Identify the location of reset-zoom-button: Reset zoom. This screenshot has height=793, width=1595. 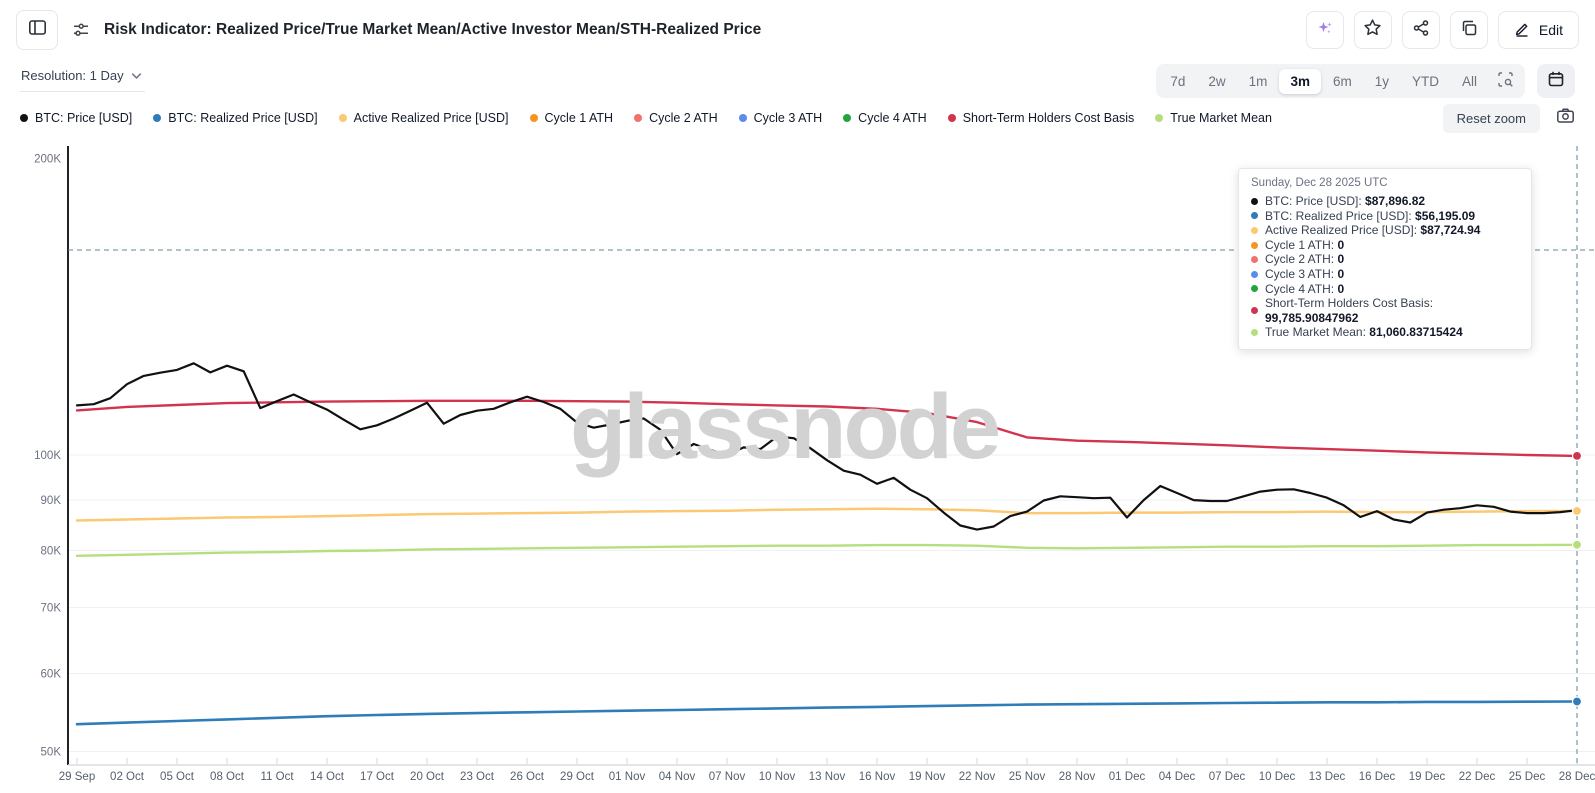
(1491, 118).